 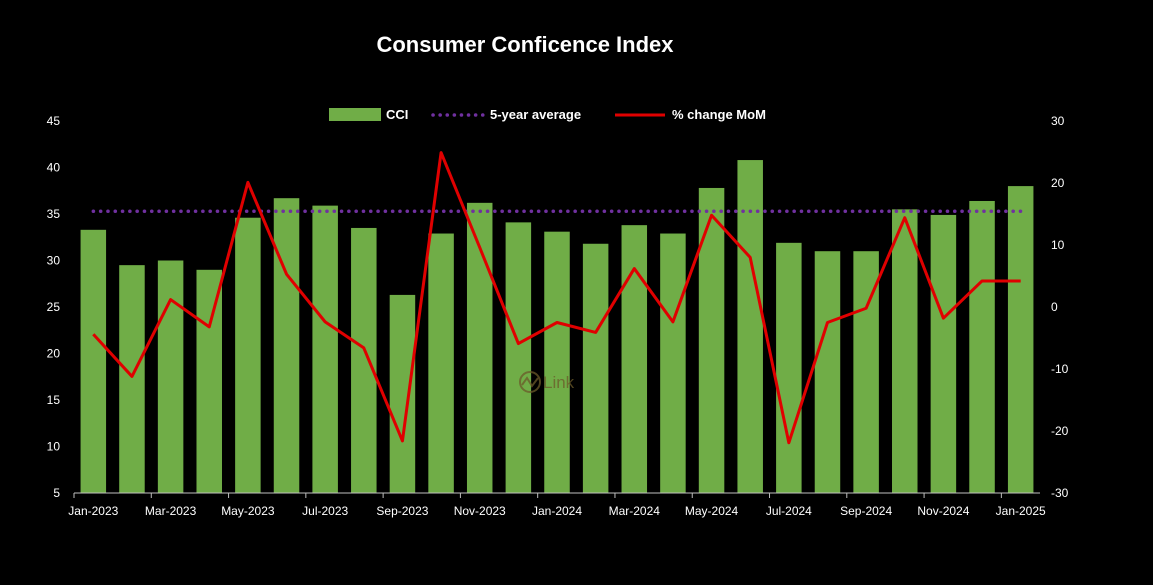 What do you see at coordinates (54, 261) in the screenshot?
I see `left-axis-tick-label: 30` at bounding box center [54, 261].